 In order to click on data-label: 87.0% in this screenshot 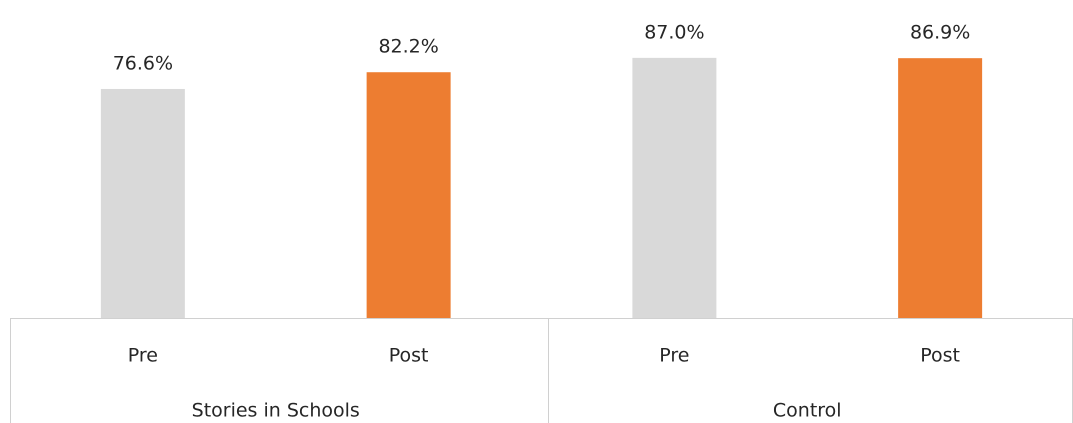, I will do `click(674, 32)`.